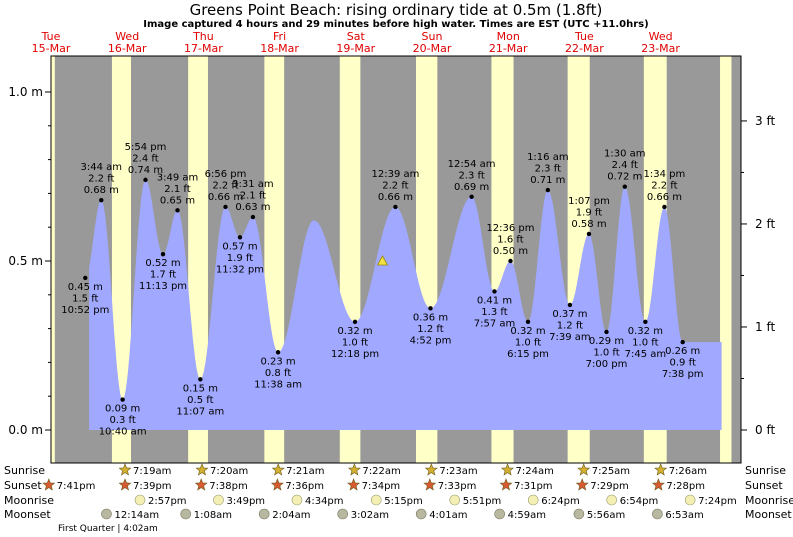 The image size is (793, 537). I want to click on moonrise-time: 7:24pm, so click(717, 501).